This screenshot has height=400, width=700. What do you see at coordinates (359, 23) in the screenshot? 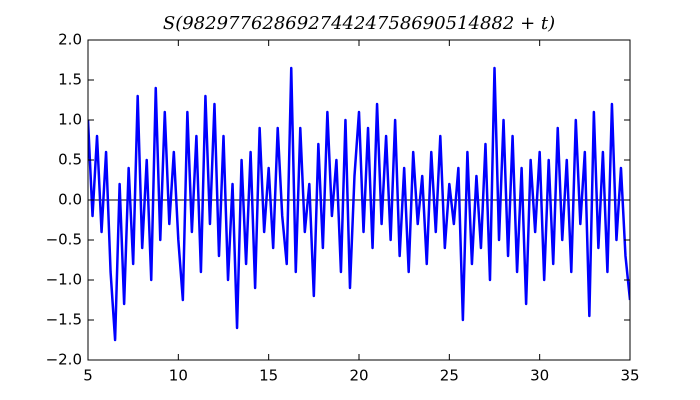
I see `chart-title: S(98297762869274424758690514882 + t)` at bounding box center [359, 23].